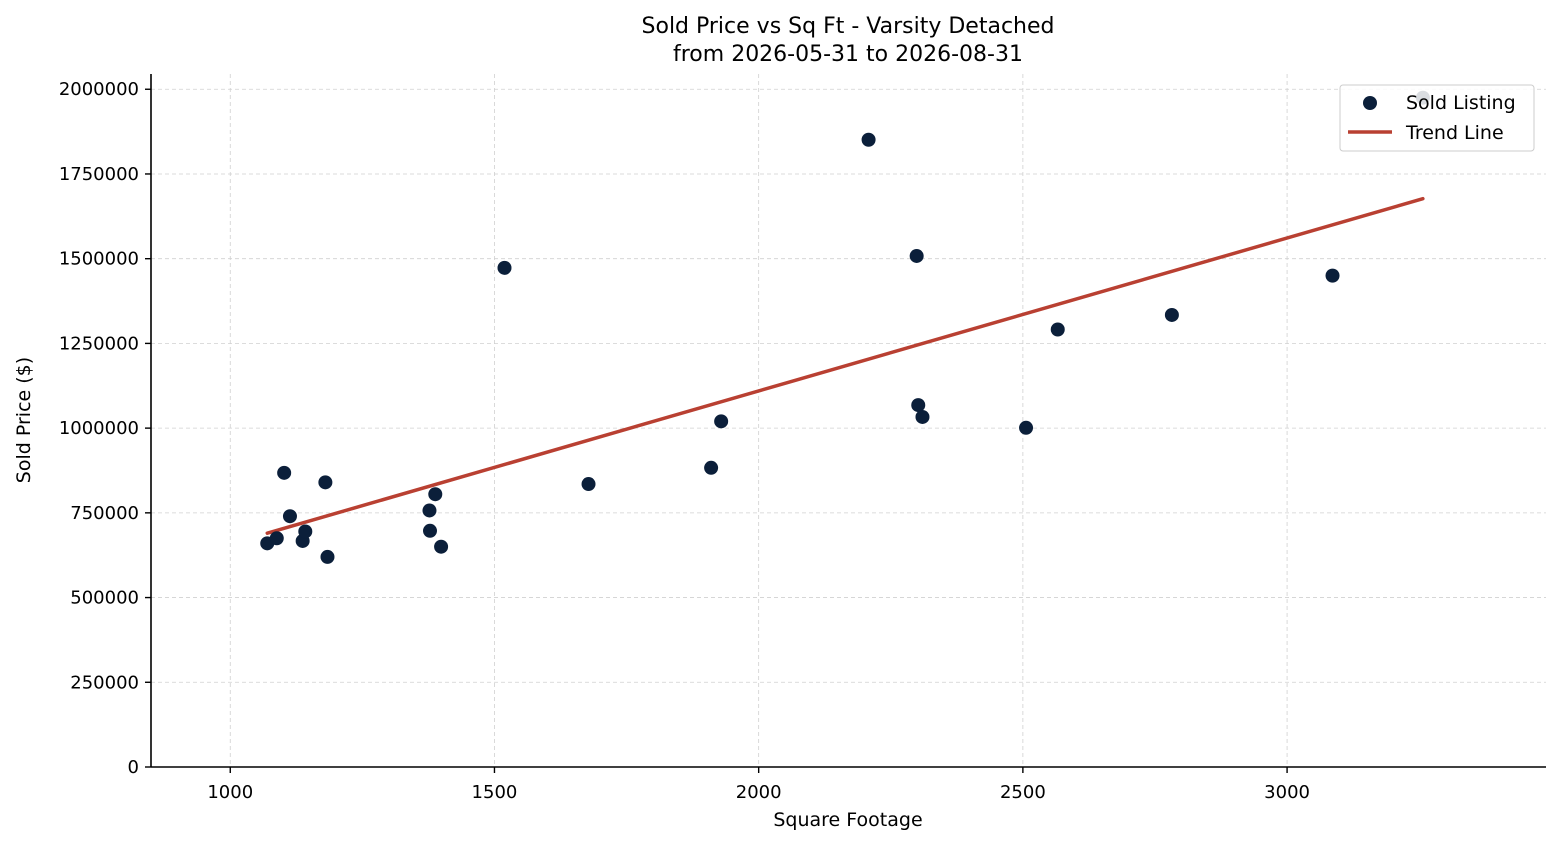 This screenshot has width=1560, height=845. Describe the element at coordinates (848, 54) in the screenshot. I see `chart-subtitle: from 2026-05-31 to 2026-08-31` at that location.